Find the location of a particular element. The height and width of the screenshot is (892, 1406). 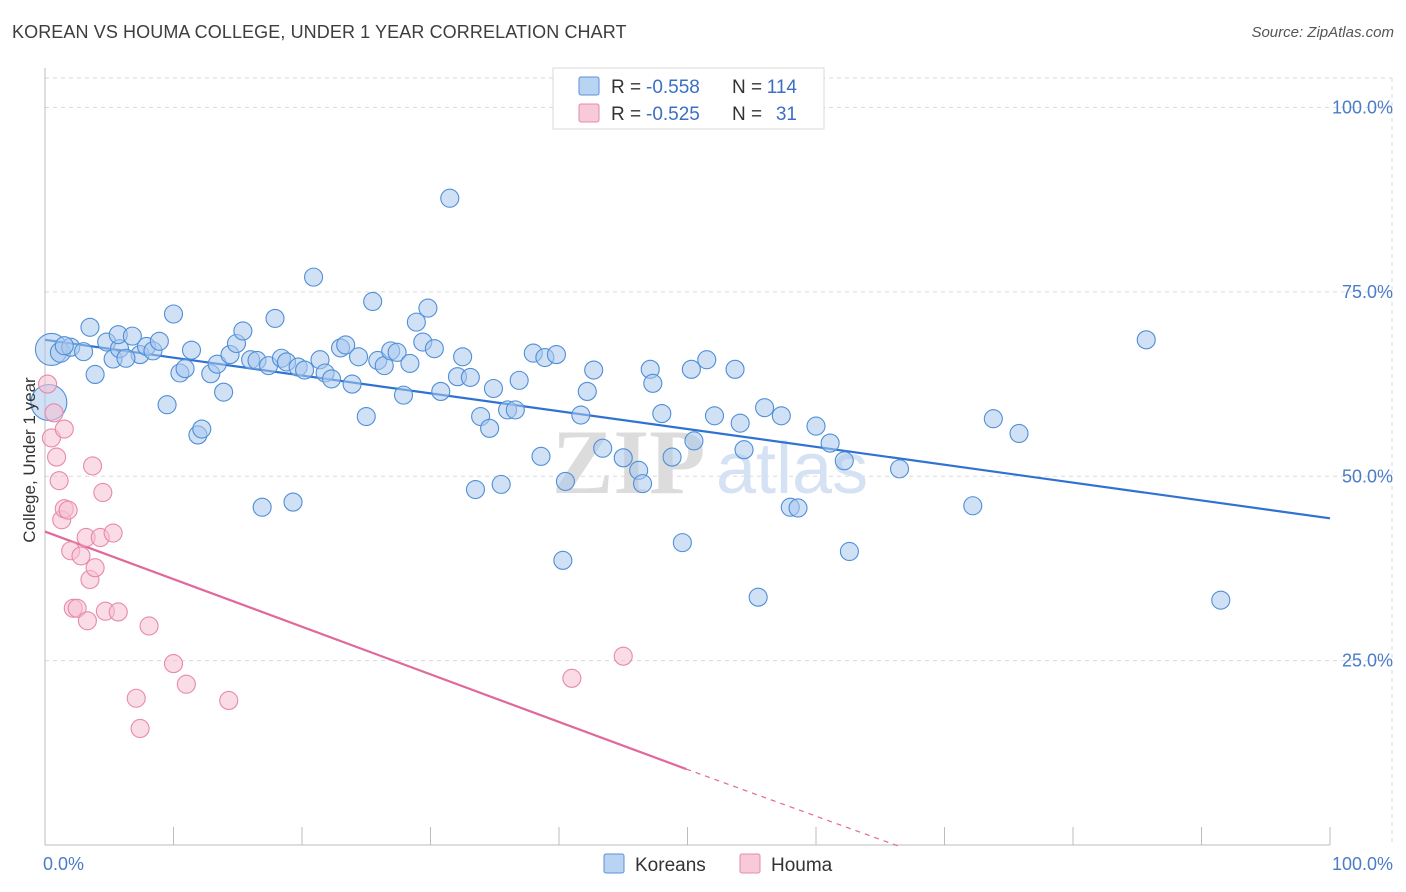

bottom-legend-swatch-koreans is located at coordinates (614, 863).